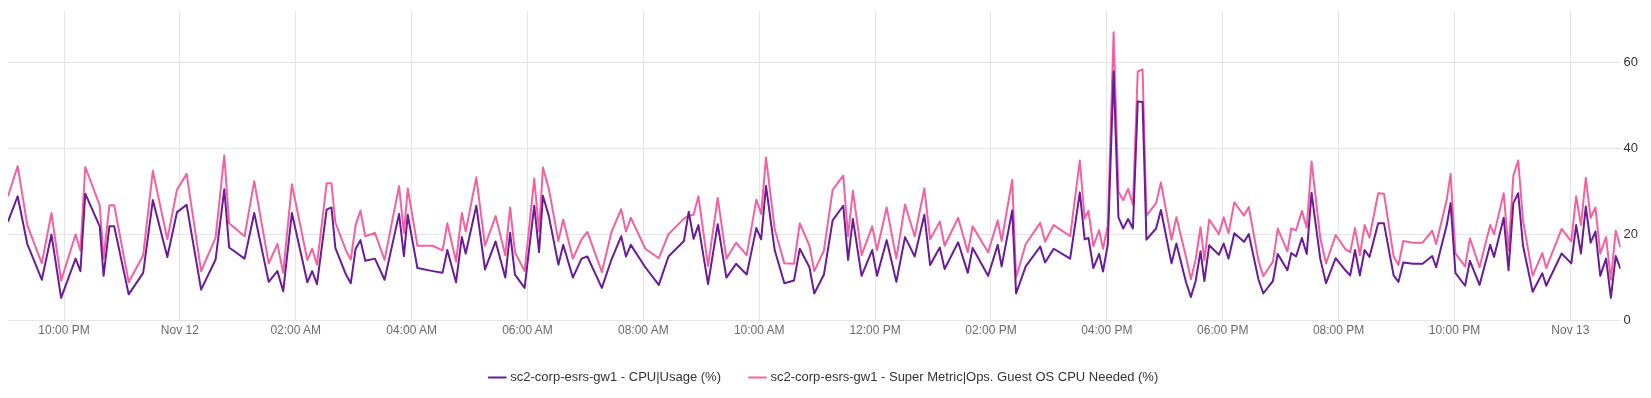 Image resolution: width=1651 pixels, height=398 pixels. Describe the element at coordinates (180, 330) in the screenshot. I see `x-tick-label: Nov 12` at that location.